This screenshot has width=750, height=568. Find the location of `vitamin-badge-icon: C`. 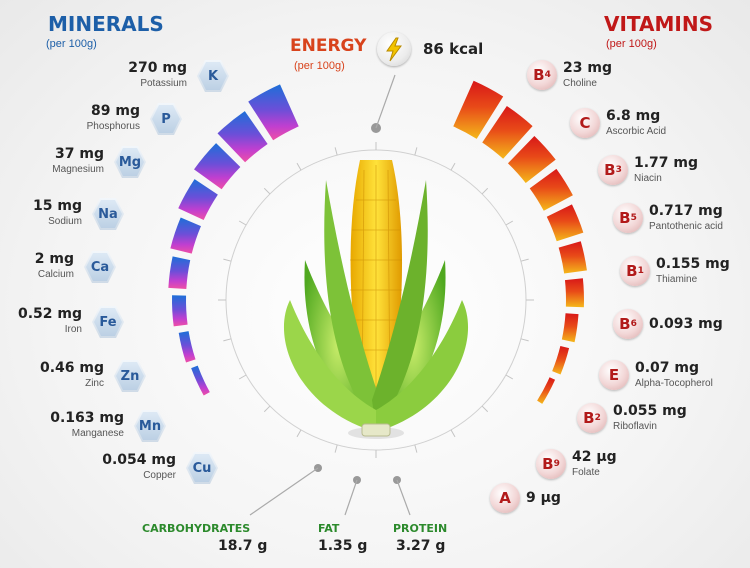

vitamin-badge-icon: C is located at coordinates (585, 123).